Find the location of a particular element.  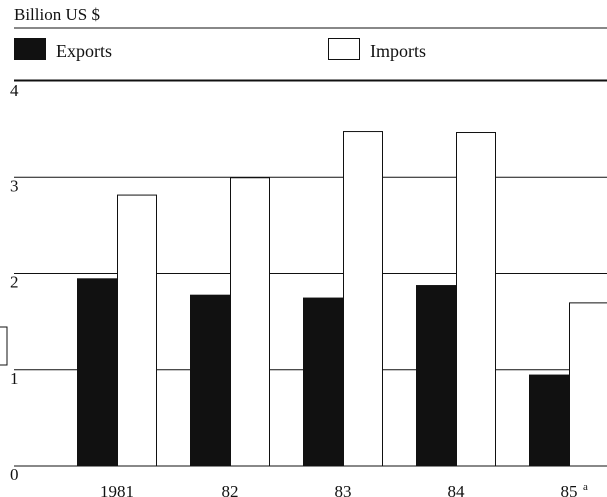

legend-label-imports: Imports is located at coordinates (398, 51).